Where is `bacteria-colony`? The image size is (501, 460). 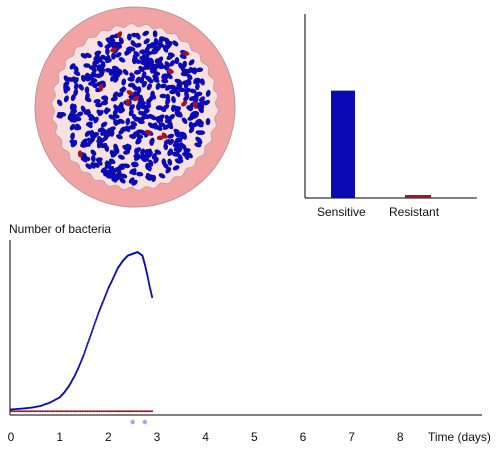 bacteria-colony is located at coordinates (133, 108).